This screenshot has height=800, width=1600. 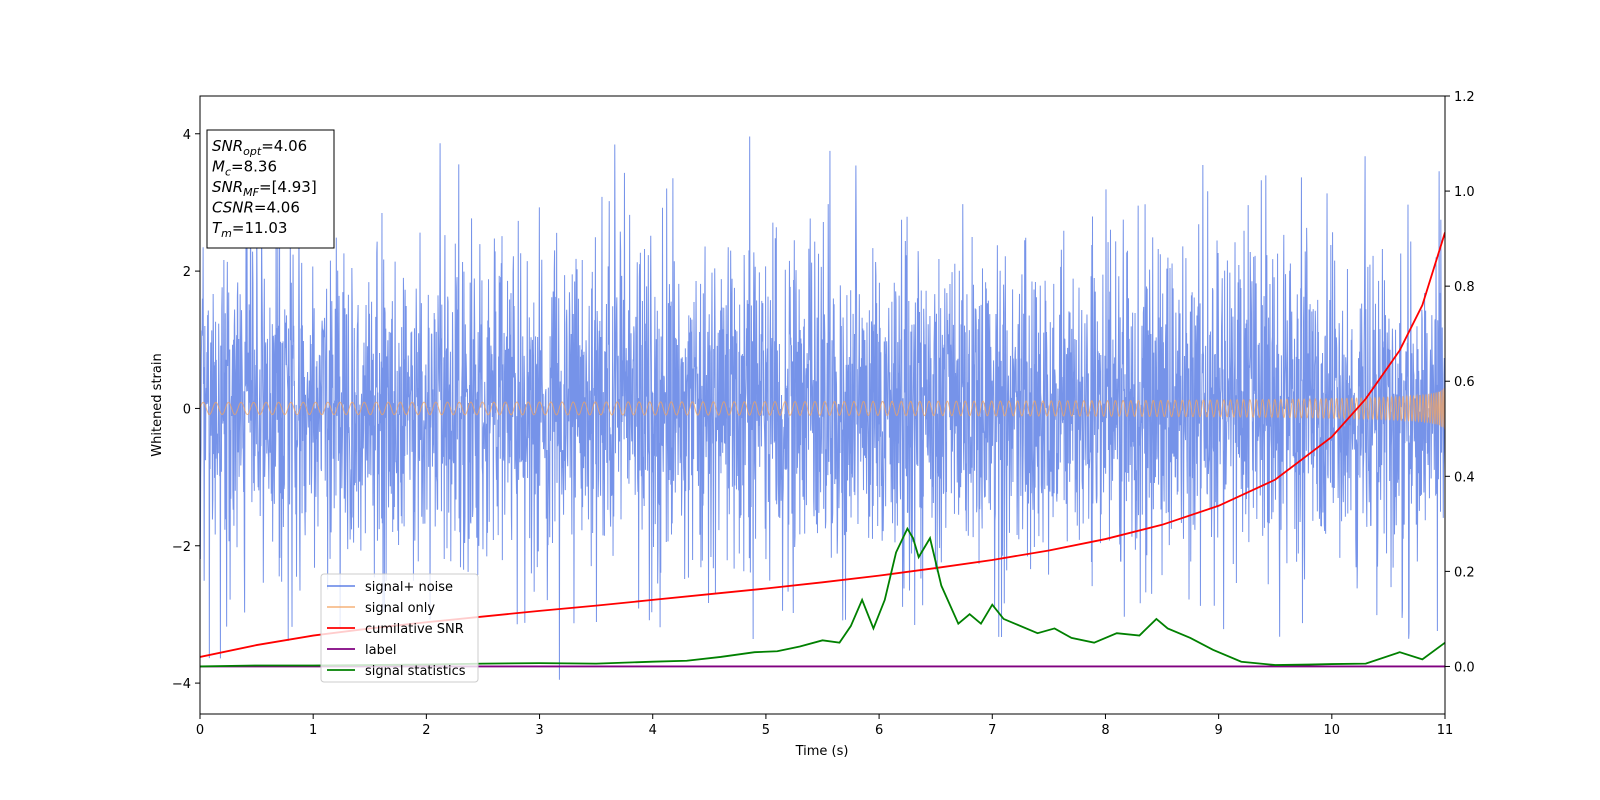 What do you see at coordinates (822, 751) in the screenshot?
I see `x-axis-label: Time (s)` at bounding box center [822, 751].